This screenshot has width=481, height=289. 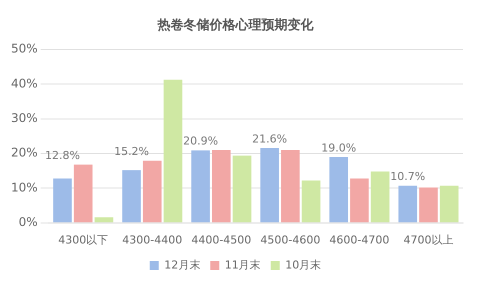 I want to click on data-label: 19.0%, so click(x=338, y=147).